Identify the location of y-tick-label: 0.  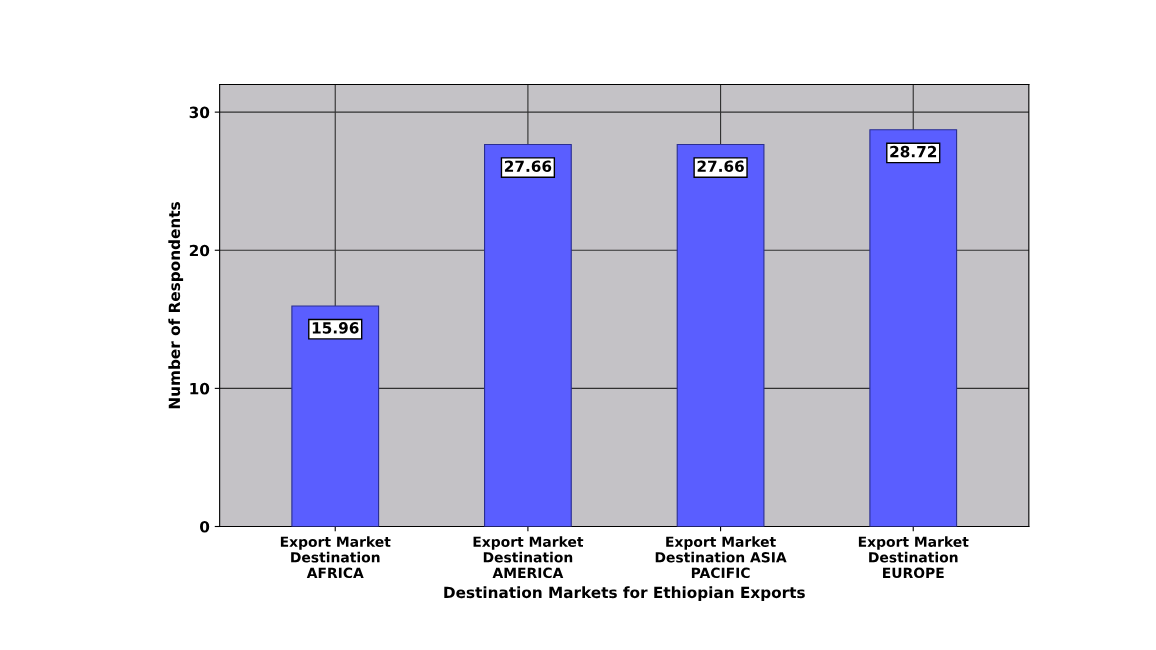
(205, 526).